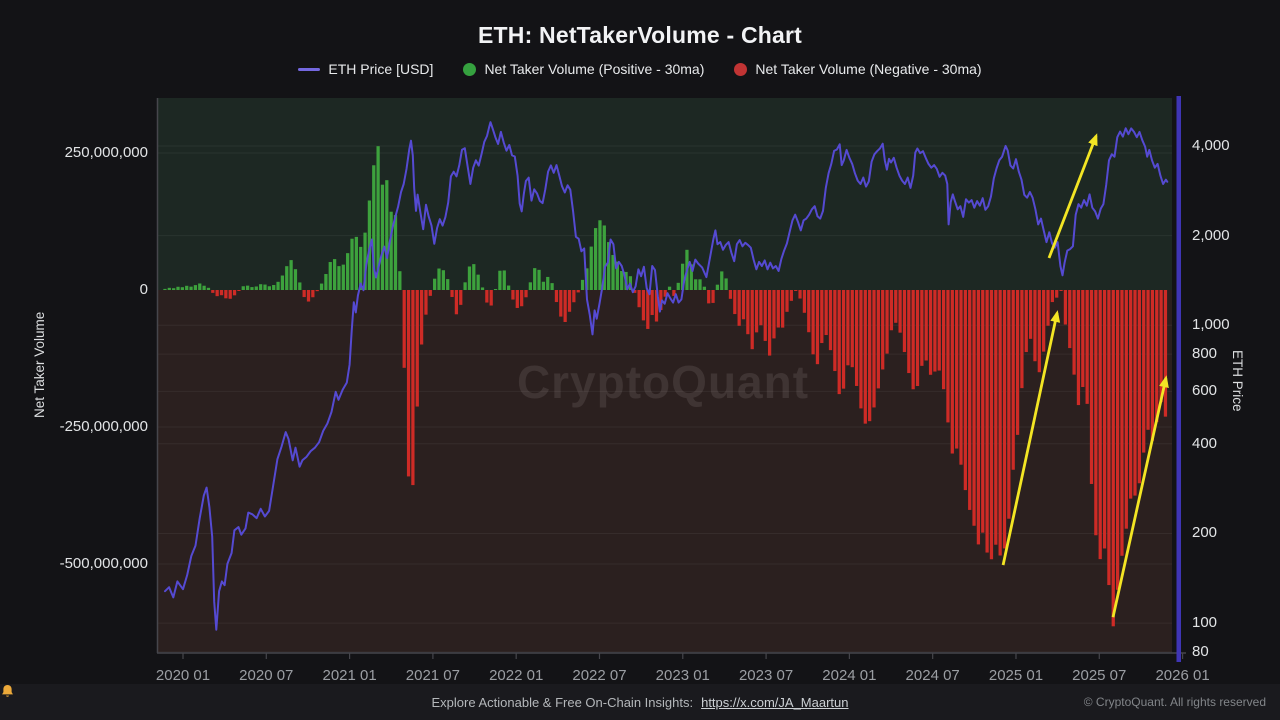  Describe the element at coordinates (858, 69) in the screenshot. I see `legend-item-volume-negative: Net Taker Volume (Negative - 30ma)` at that location.